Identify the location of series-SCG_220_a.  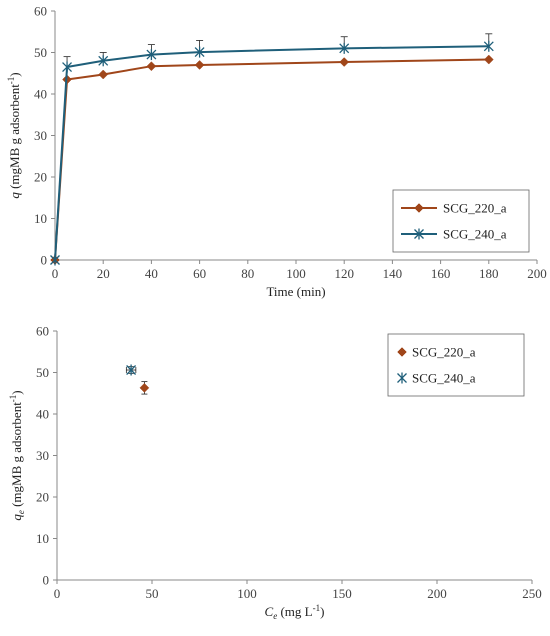
(144, 388).